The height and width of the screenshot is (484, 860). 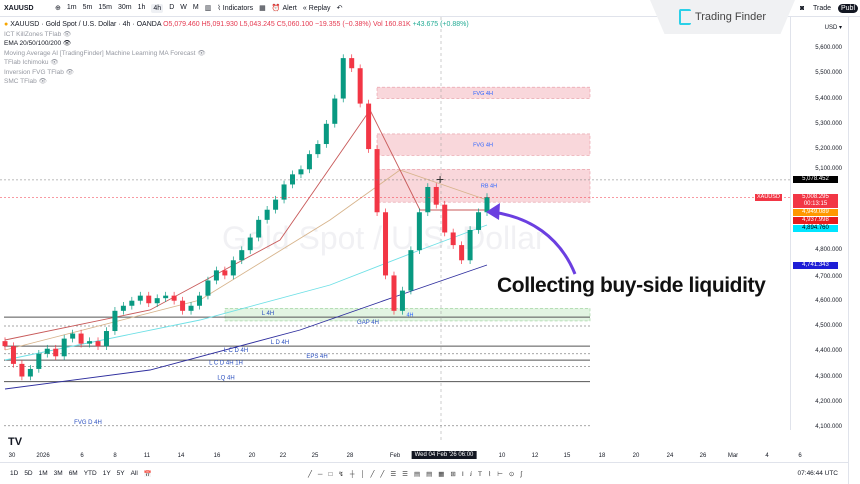 What do you see at coordinates (225, 379) in the screenshot?
I see `level-label: LQ 4H` at bounding box center [225, 379].